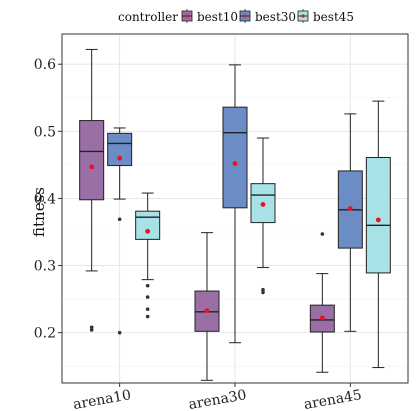 The image size is (416, 411). What do you see at coordinates (217, 17) in the screenshot?
I see `legend-label: best10` at bounding box center [217, 17].